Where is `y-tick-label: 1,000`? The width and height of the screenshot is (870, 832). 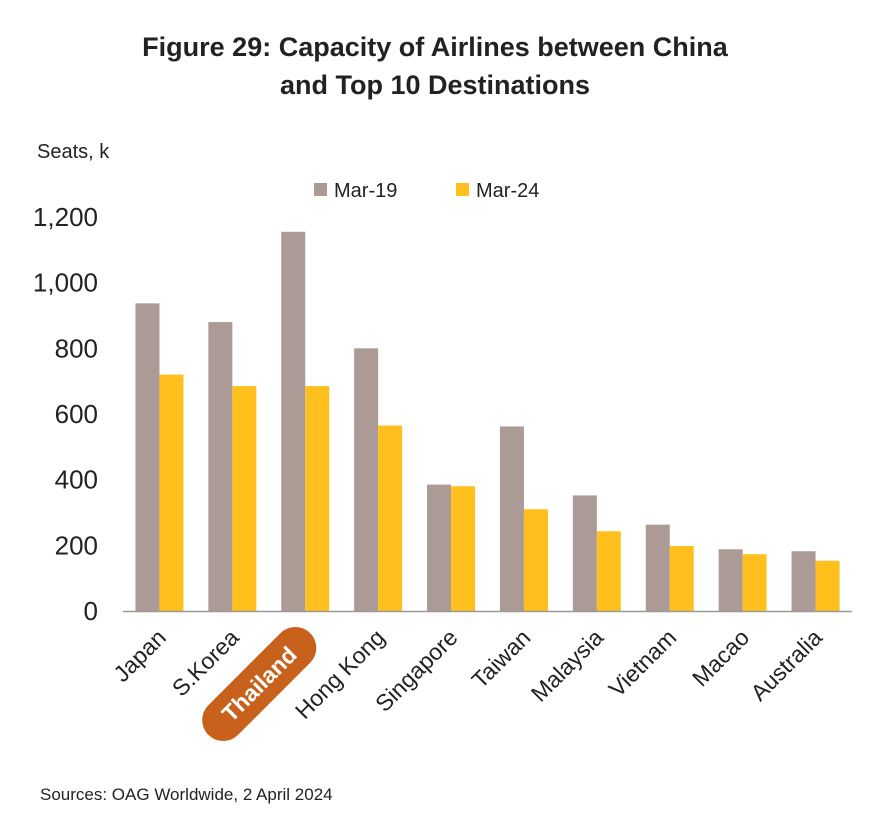
y-tick-label: 1,000 is located at coordinates (65, 283).